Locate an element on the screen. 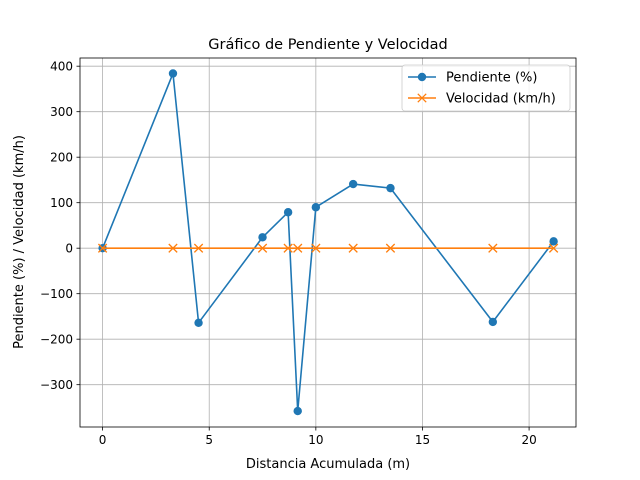 The height and width of the screenshot is (480, 640). x-axis-label: Distancia Acumulada (m) is located at coordinates (328, 464).